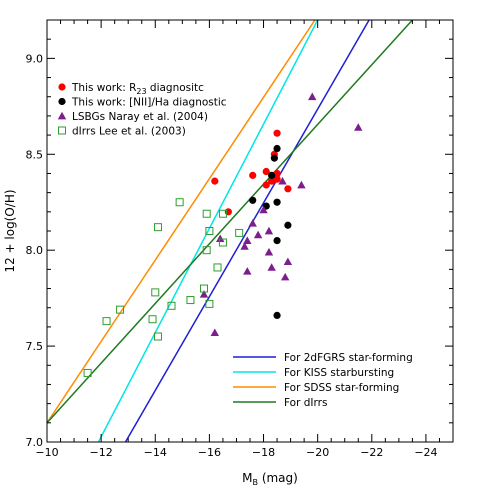 The height and width of the screenshot is (492, 492). I want to click on y-tick-label: 7.5, so click(35, 346).